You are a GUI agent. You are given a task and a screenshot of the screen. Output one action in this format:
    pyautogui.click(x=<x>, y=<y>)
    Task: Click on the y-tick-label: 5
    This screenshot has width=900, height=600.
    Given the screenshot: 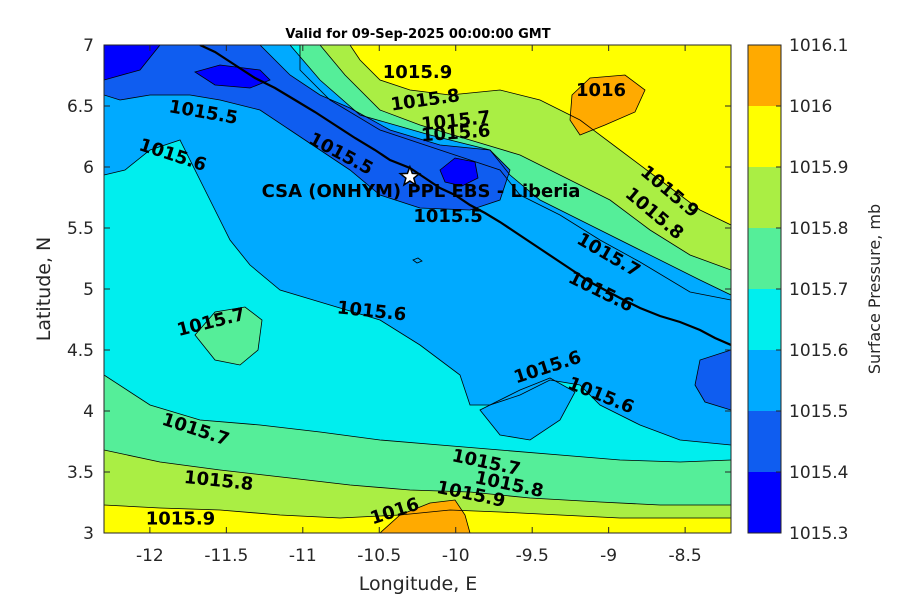 What is the action you would take?
    pyautogui.click(x=88, y=290)
    